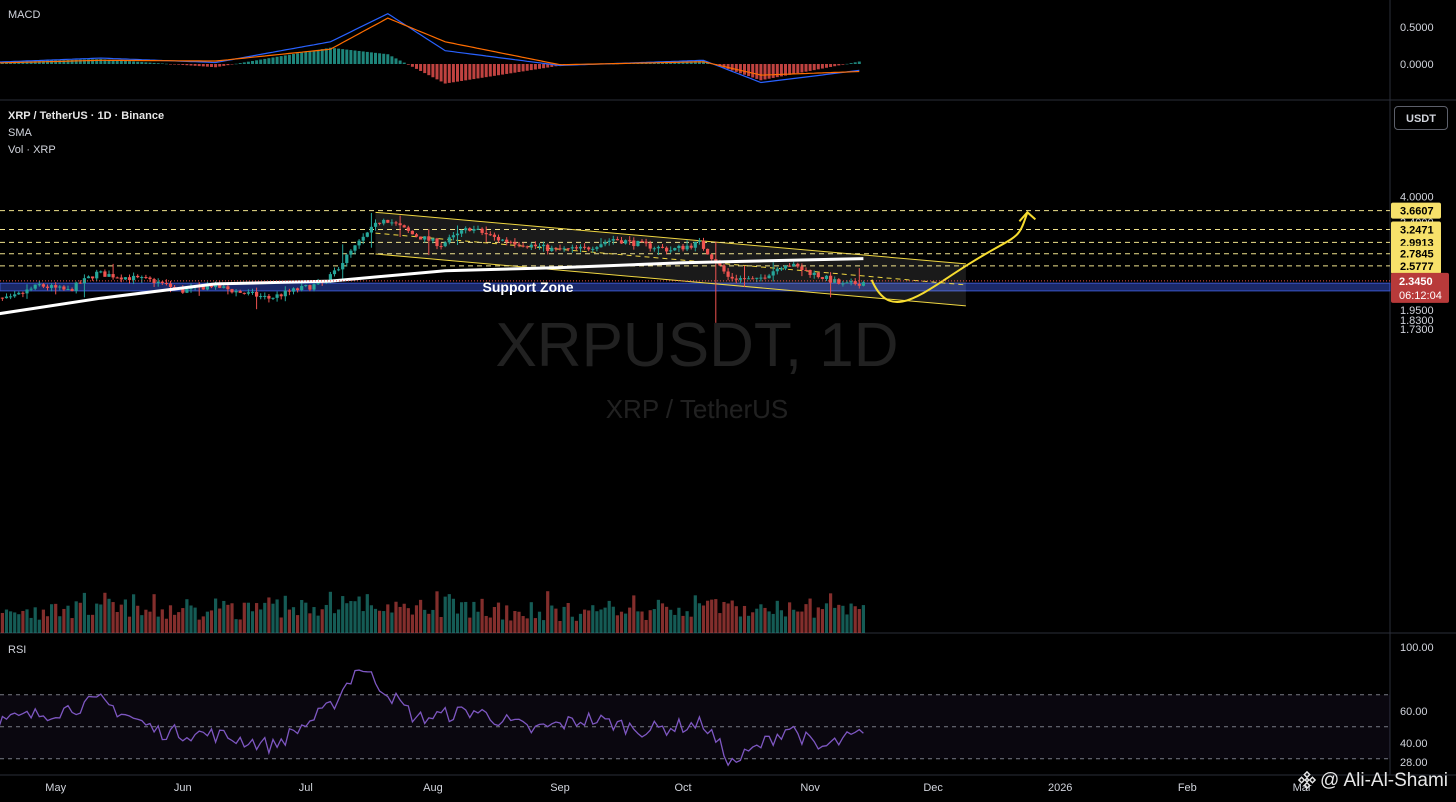 This screenshot has width=1456, height=802. I want to click on support-zone-label: Support Zone, so click(528, 287).